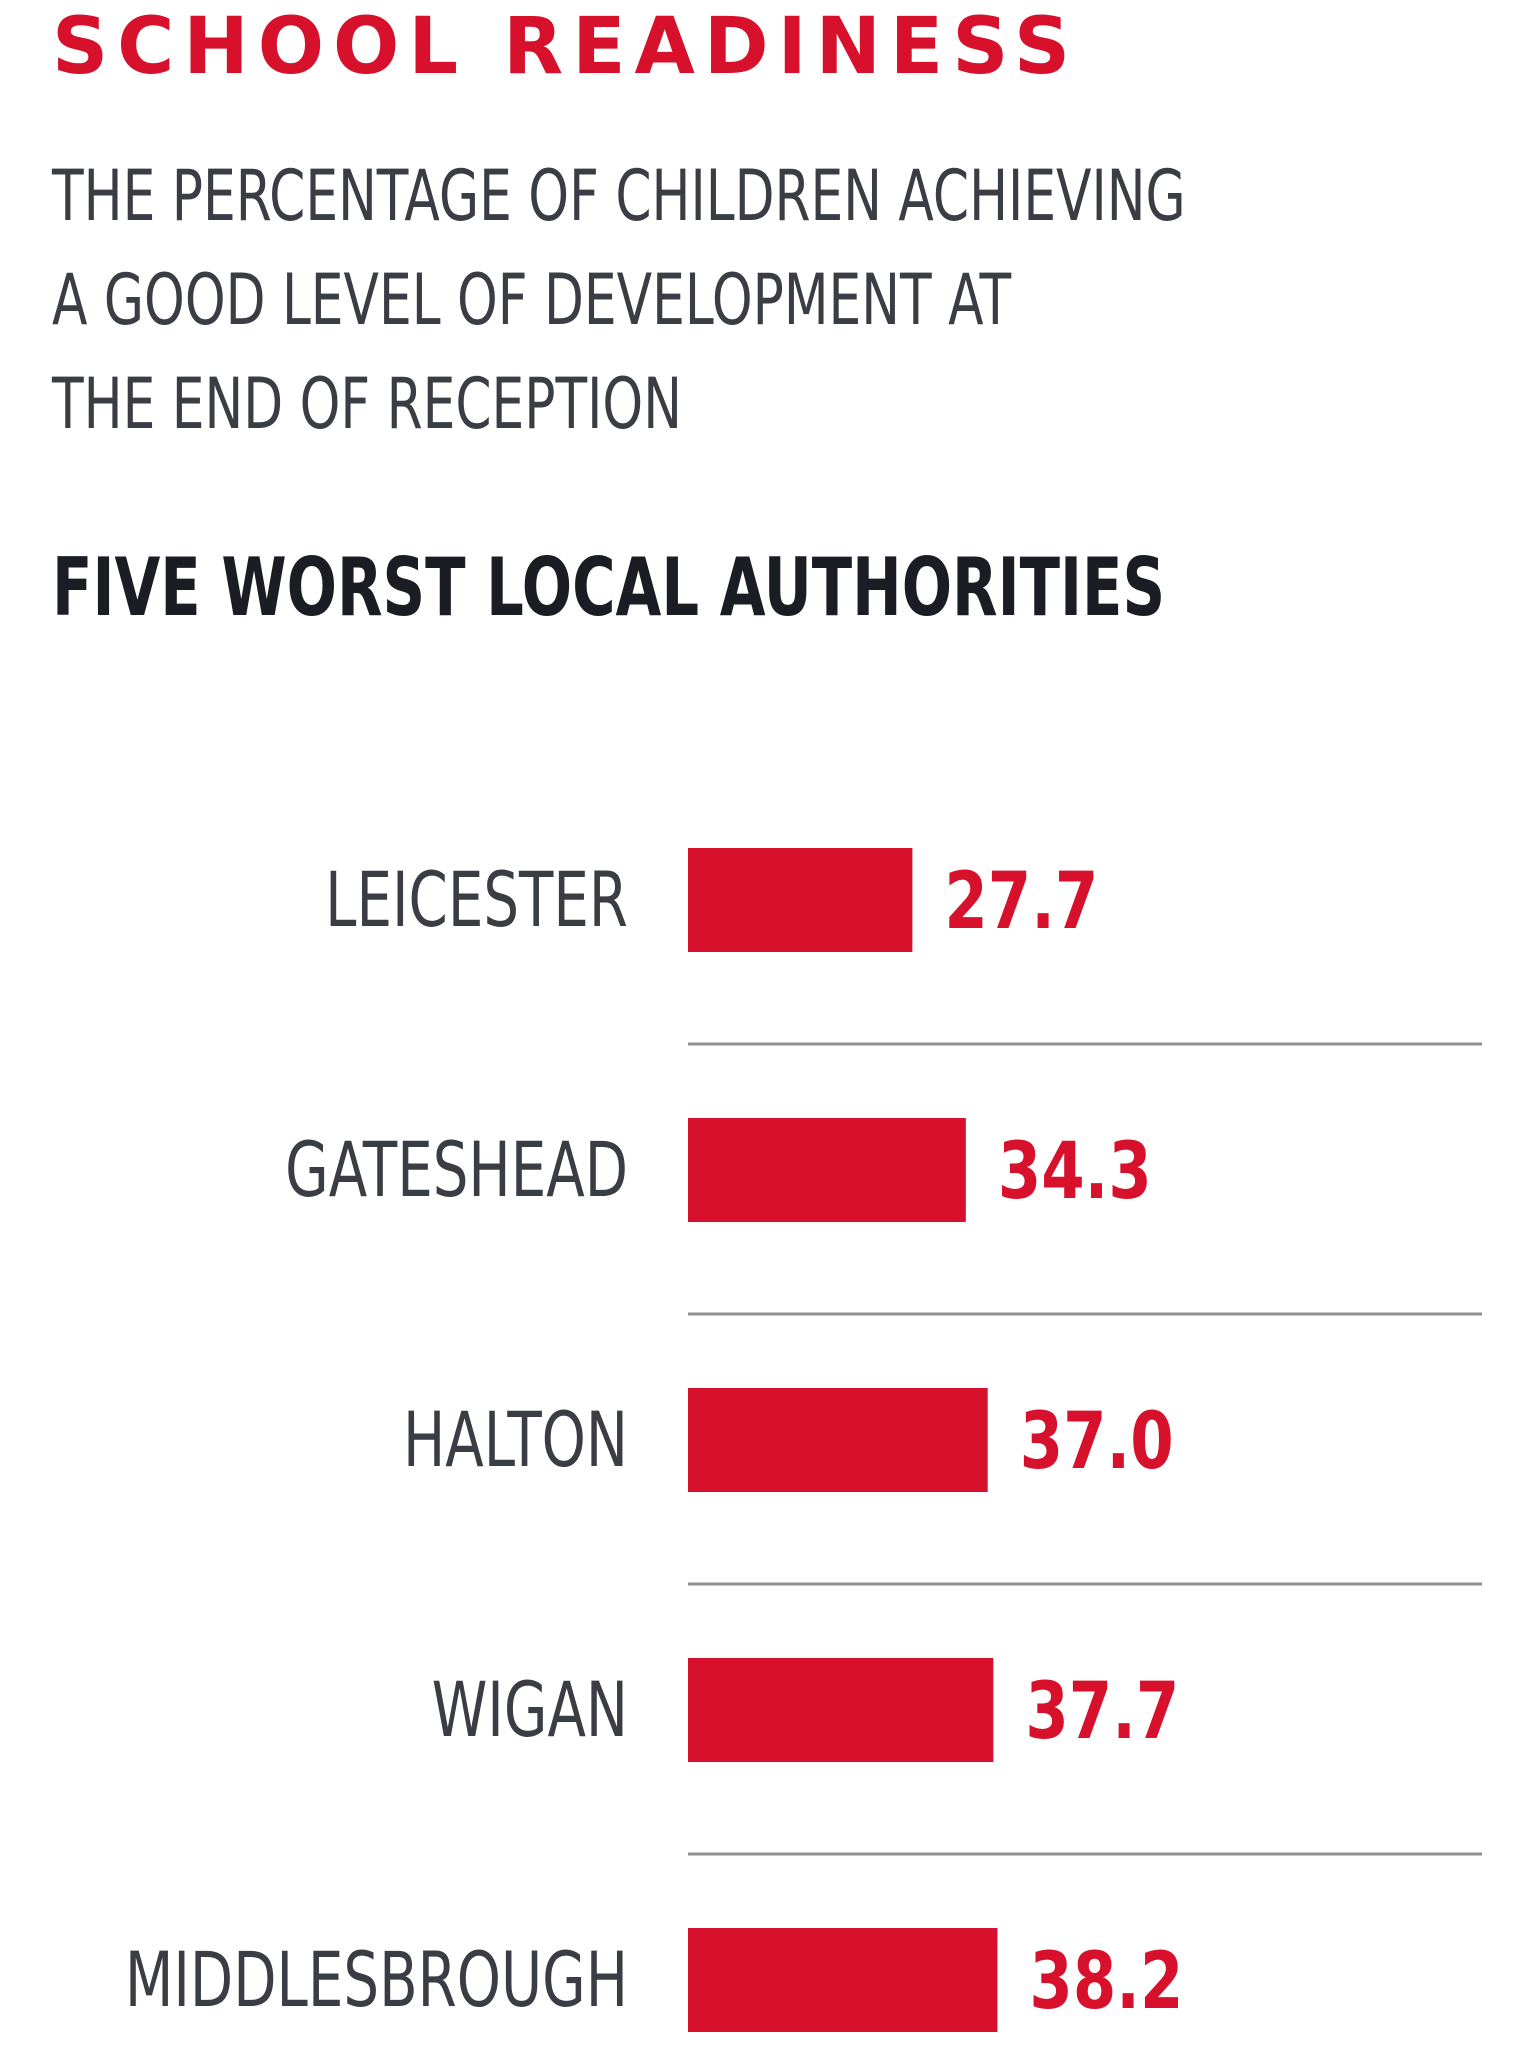 The width and height of the screenshot is (1536, 2048). I want to click on value-label: 38.2, so click(1106, 1981).